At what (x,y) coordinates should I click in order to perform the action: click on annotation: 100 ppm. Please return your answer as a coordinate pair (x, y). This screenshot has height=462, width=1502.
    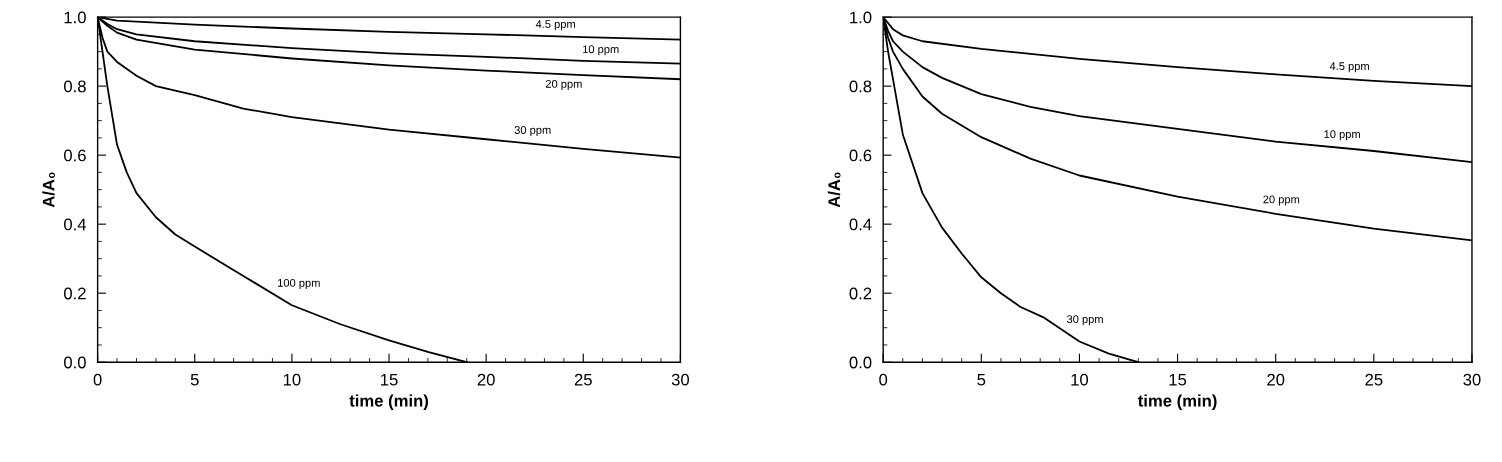
    Looking at the image, I should click on (299, 284).